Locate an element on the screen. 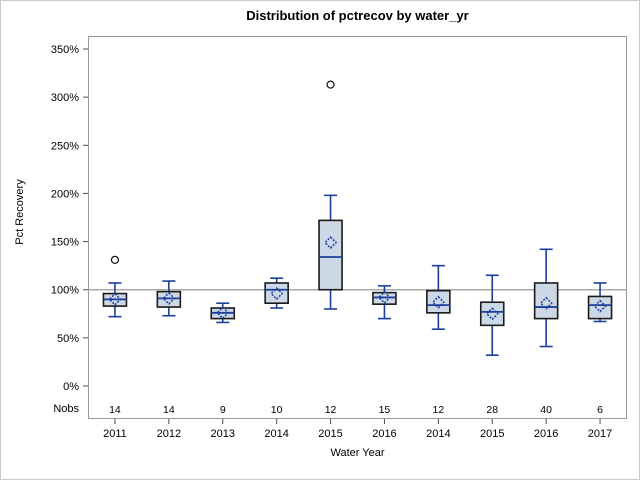  x-tick-label: 2017 is located at coordinates (600, 434).